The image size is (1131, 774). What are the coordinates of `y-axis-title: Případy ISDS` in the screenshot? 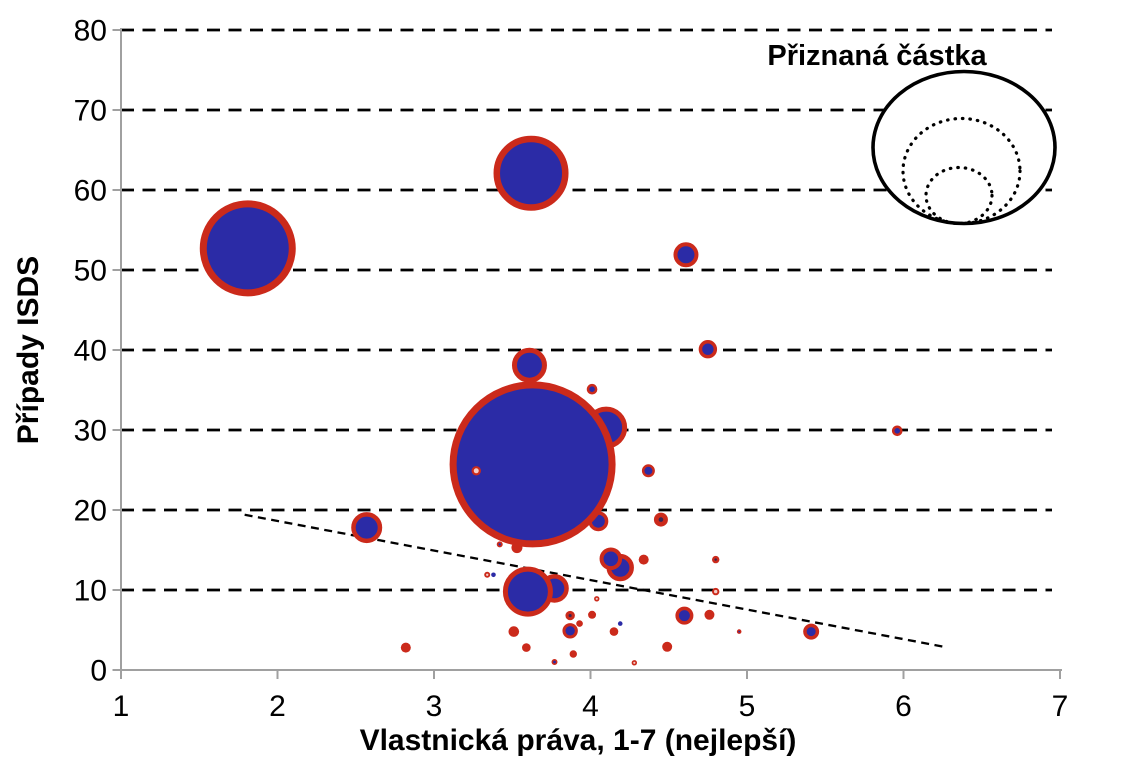 It's located at (28, 350).